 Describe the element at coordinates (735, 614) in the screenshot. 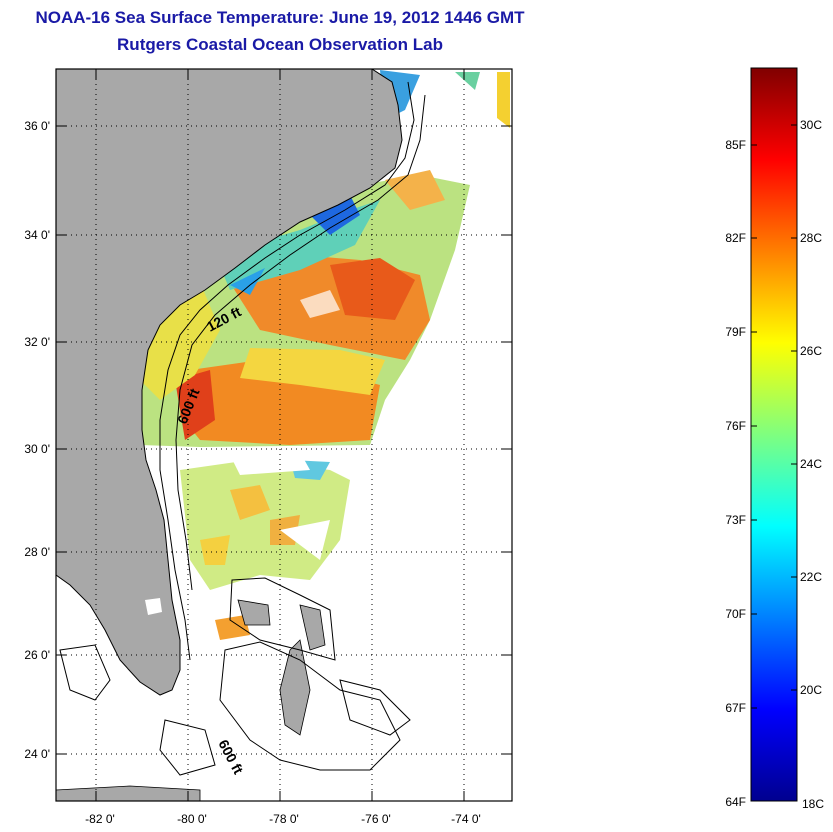

I see `colorbar-f-label-70: 70F` at that location.